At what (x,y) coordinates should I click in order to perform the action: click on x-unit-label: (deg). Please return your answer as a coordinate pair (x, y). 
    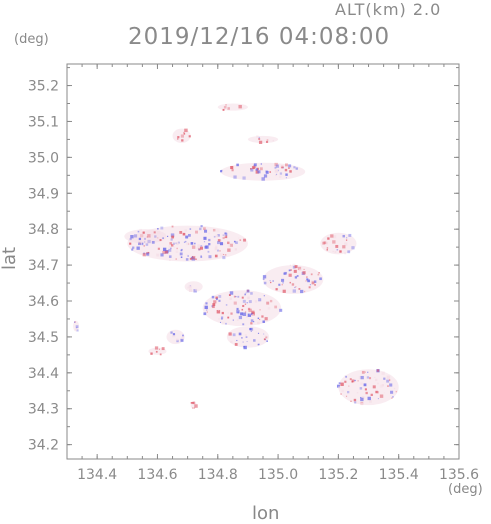
    Looking at the image, I should click on (465, 489).